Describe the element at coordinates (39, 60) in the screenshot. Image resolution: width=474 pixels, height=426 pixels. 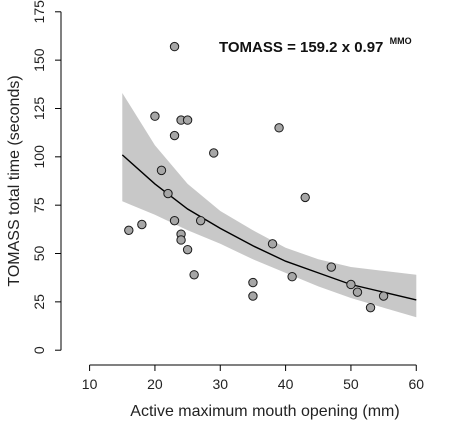
I see `y-tick-label: 150` at that location.